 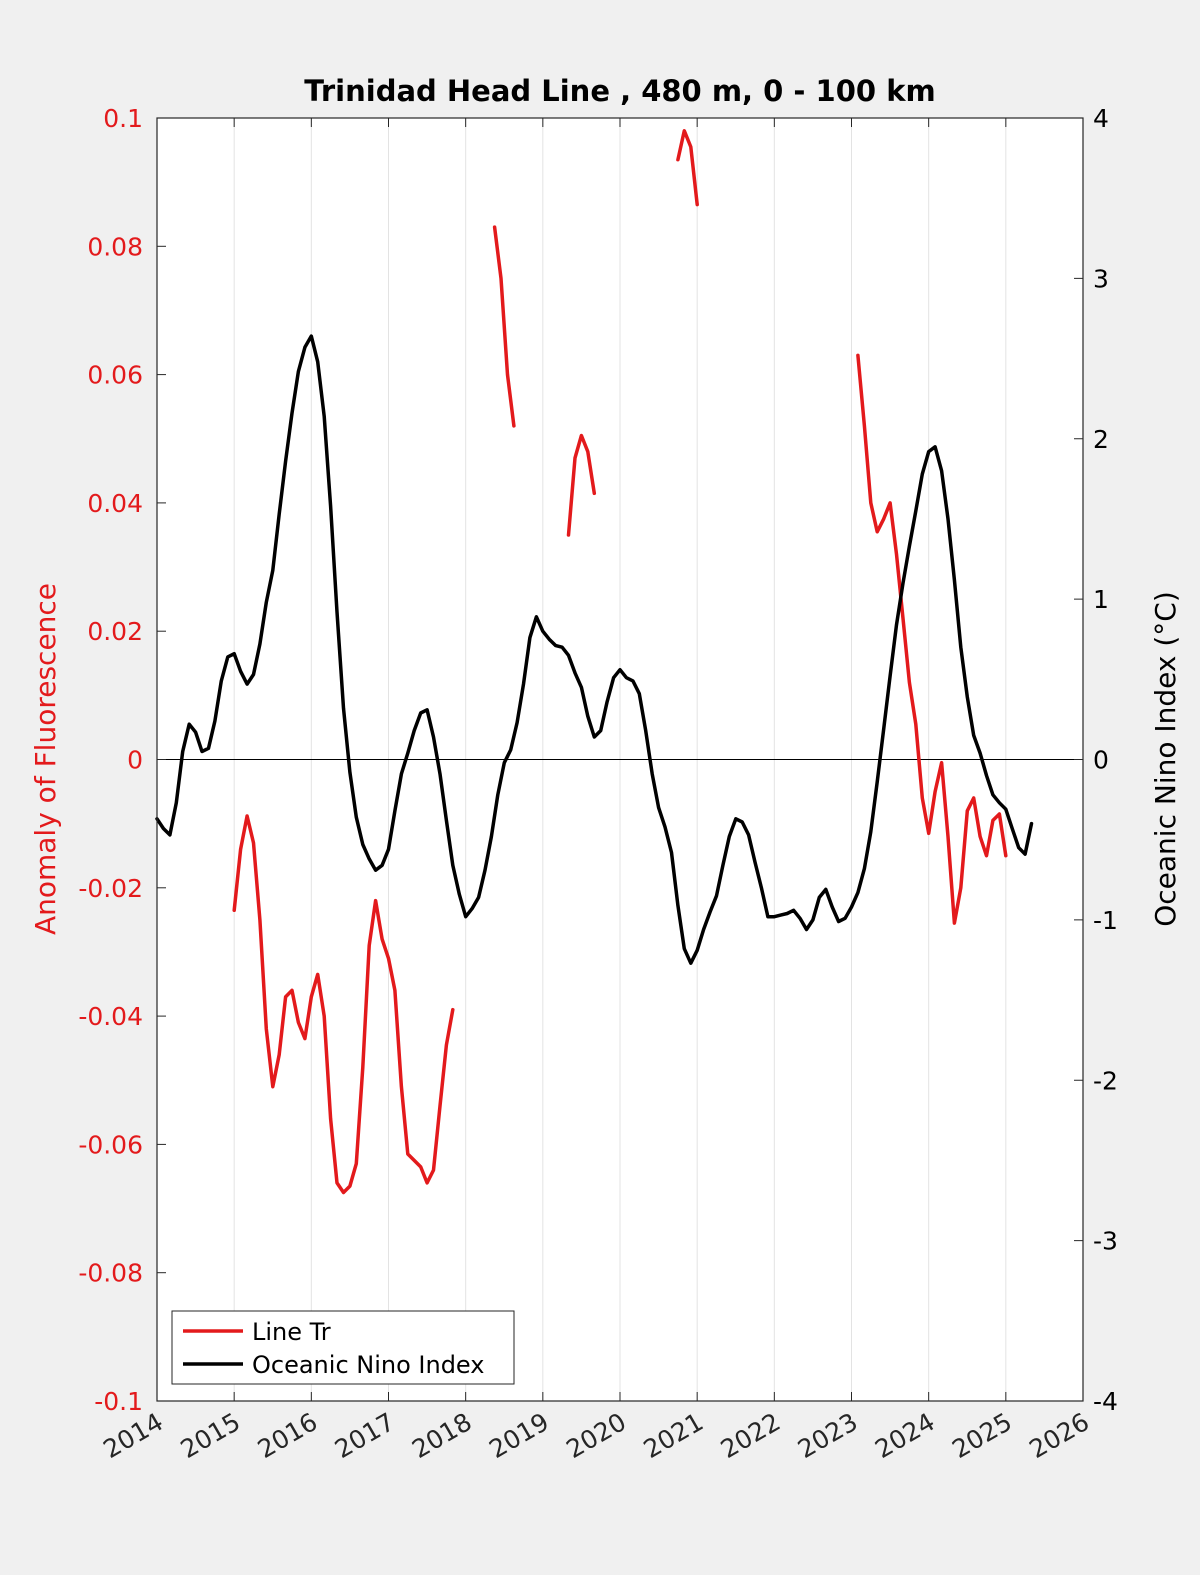 I want to click on left-tick-label: 0, so click(x=135, y=760).